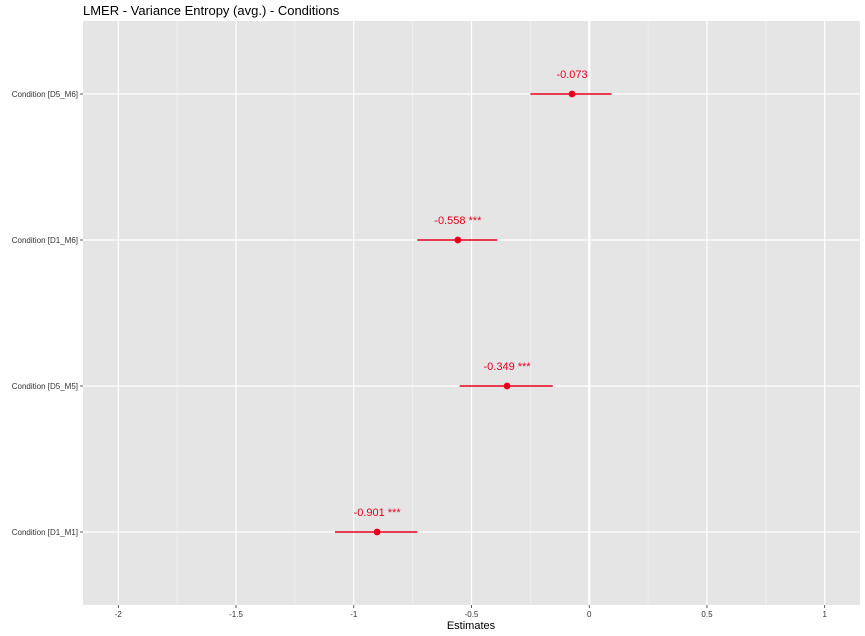 The height and width of the screenshot is (636, 865). Describe the element at coordinates (472, 614) in the screenshot. I see `x-tick-label: -0.5` at that location.